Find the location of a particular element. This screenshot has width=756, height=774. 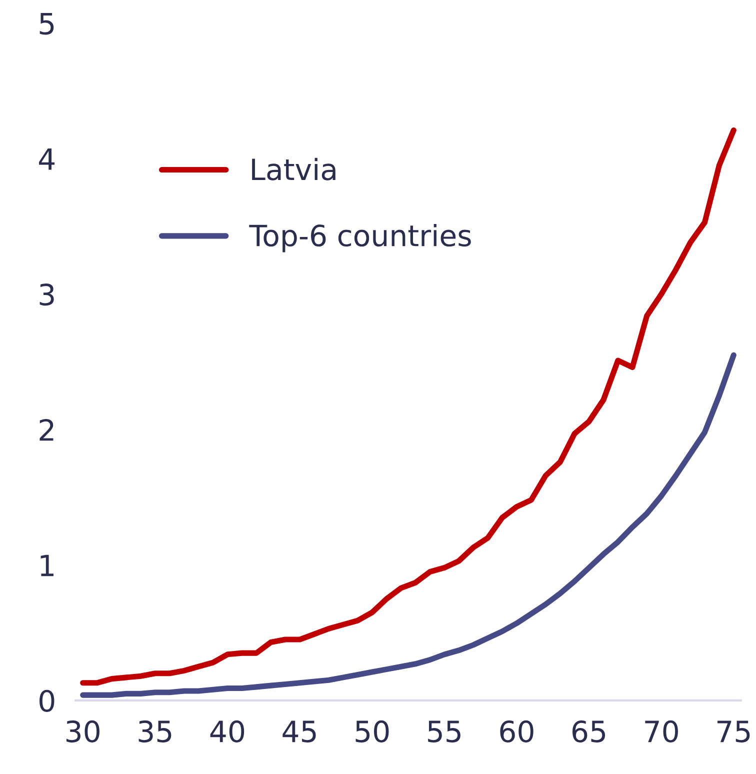

y-tick-label: 2 is located at coordinates (47, 430).